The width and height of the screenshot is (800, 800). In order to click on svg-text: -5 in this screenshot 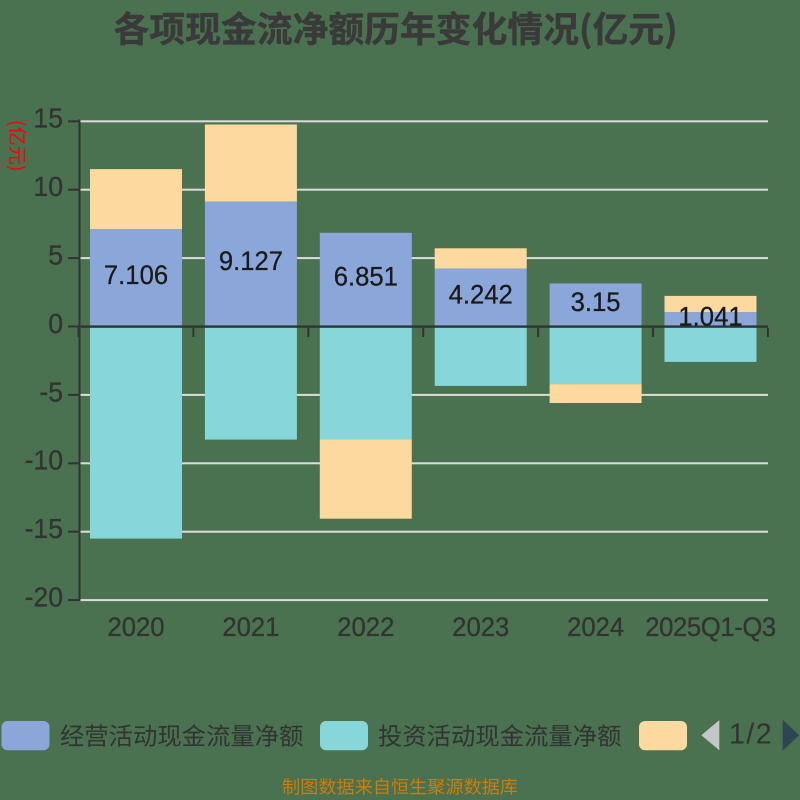, I will do `click(51, 392)`.